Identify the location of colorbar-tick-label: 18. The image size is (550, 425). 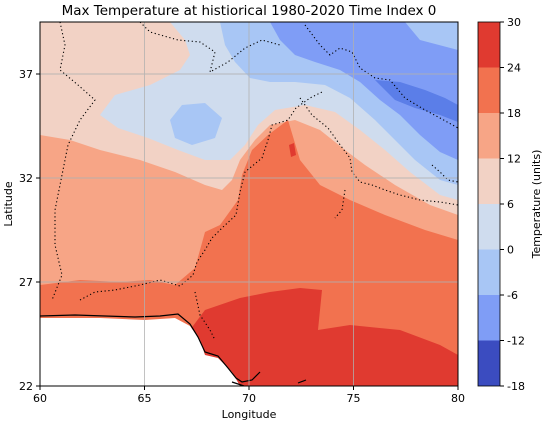
(514, 113).